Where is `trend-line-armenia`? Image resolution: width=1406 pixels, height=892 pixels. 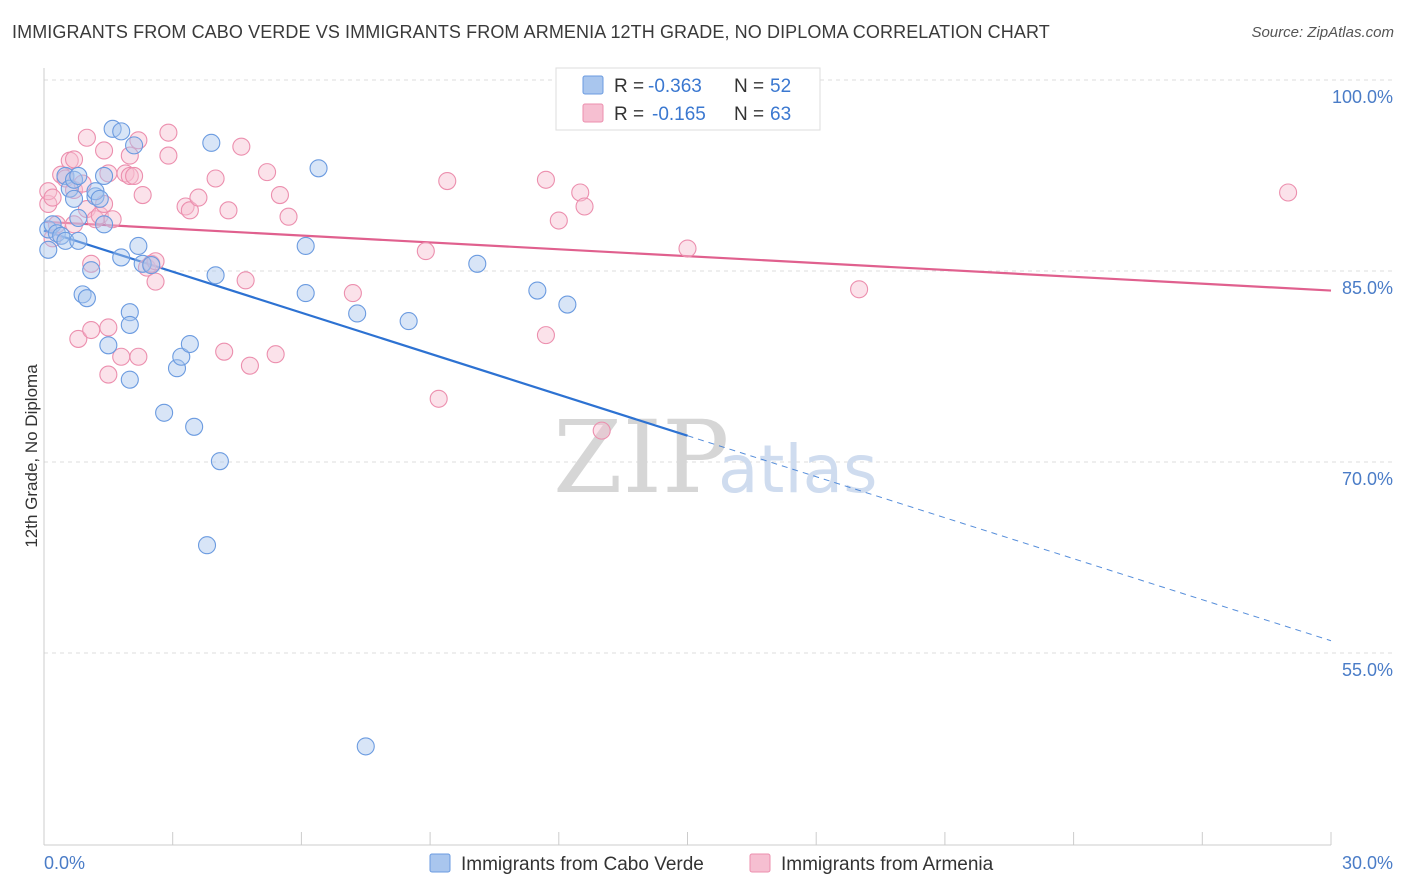 trend-line-armenia is located at coordinates (687, 256).